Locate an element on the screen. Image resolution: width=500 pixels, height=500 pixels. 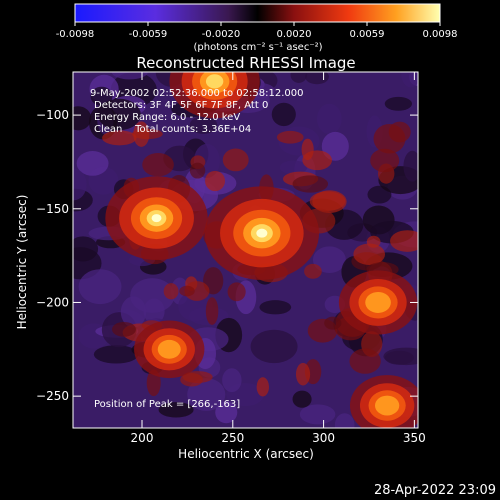
info-clean-counts: Clean Total counts: 3.36E+04 is located at coordinates (172, 129).